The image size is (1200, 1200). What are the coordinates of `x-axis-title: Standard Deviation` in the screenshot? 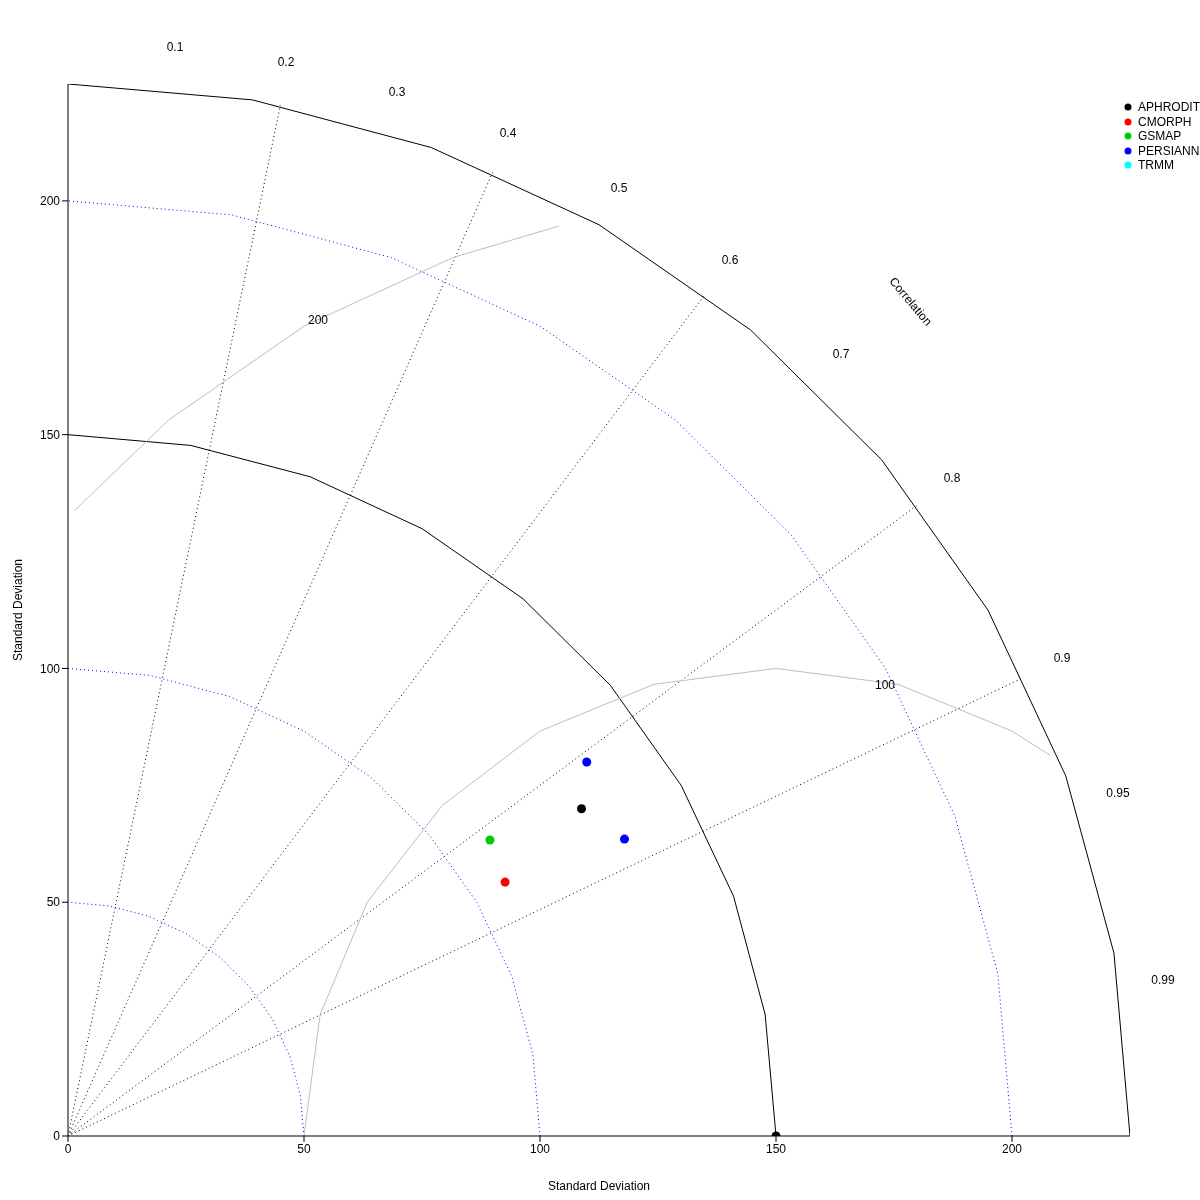 It's located at (599, 1186).